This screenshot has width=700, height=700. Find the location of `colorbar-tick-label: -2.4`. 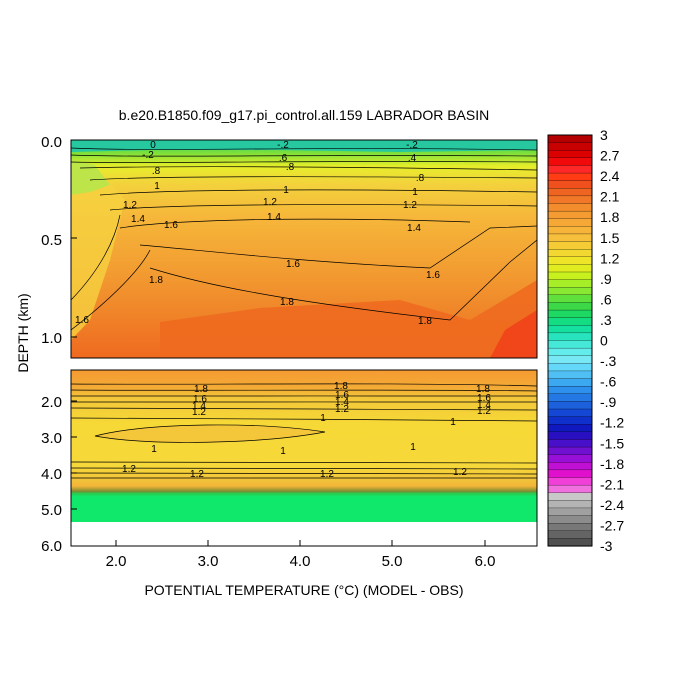

colorbar-tick-label: -2.4 is located at coordinates (612, 505).